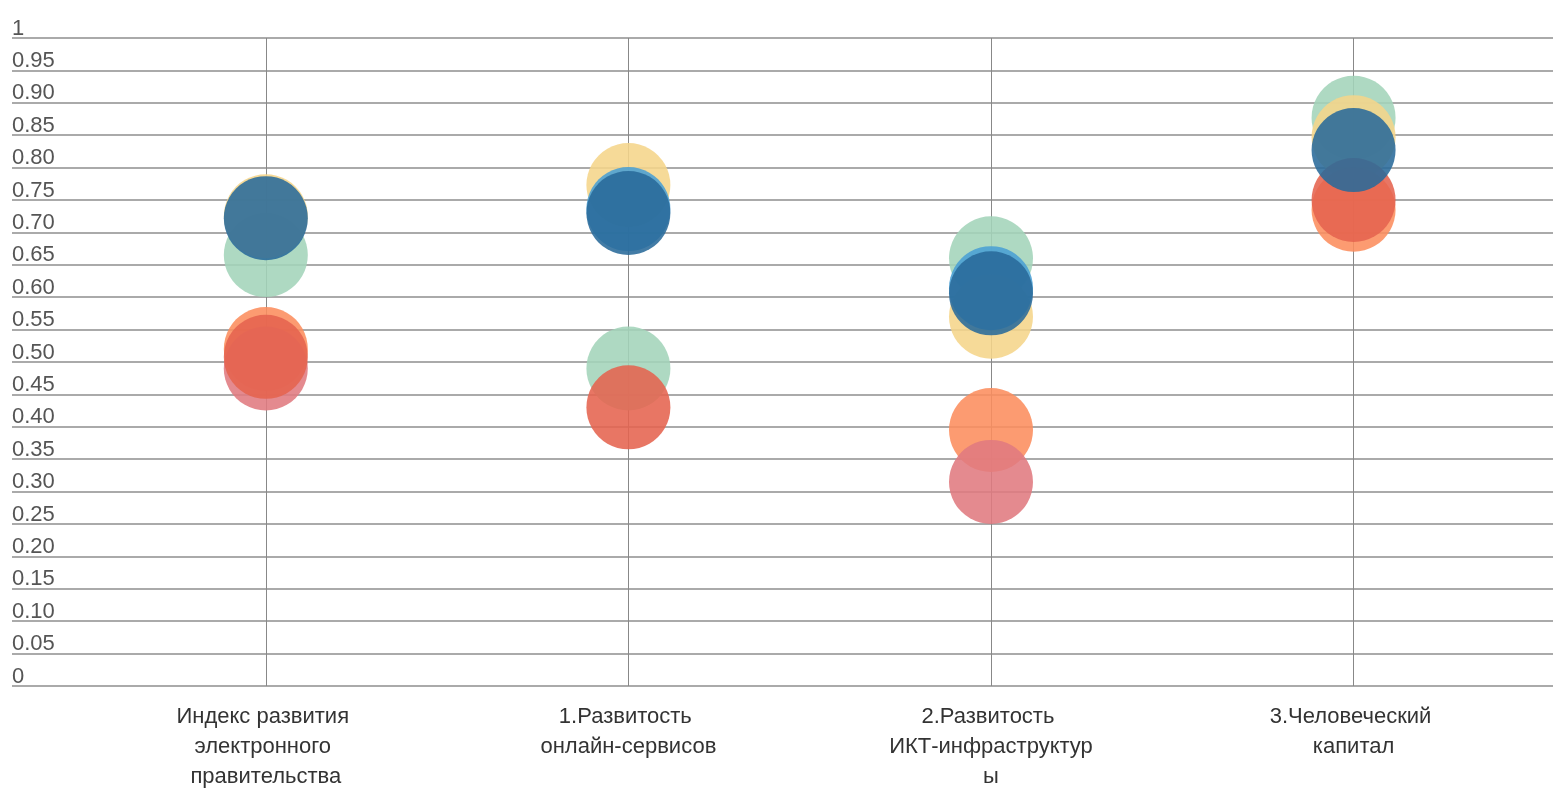 The height and width of the screenshot is (805, 1553). Describe the element at coordinates (33, 254) in the screenshot. I see `y-tick-label: 0.65` at that location.